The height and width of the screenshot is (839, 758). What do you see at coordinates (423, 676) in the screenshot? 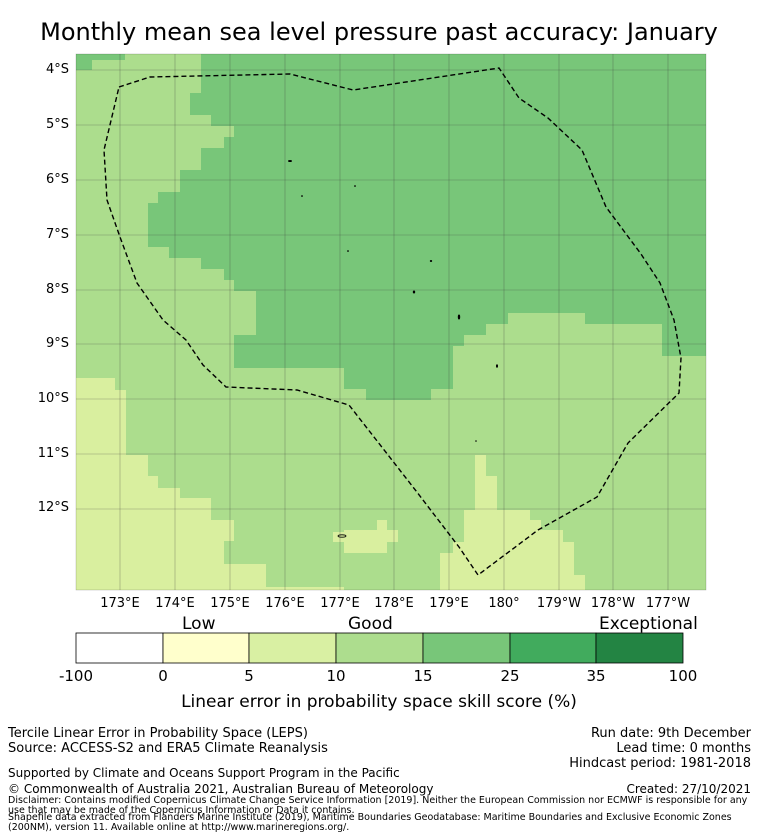
I see `colorbar-tick: 15` at bounding box center [423, 676].